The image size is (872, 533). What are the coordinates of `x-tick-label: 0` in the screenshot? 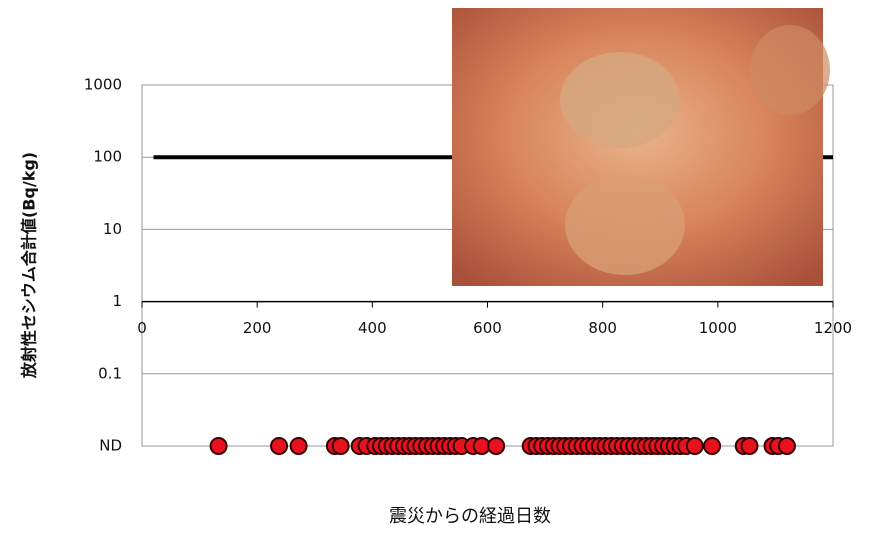 It's located at (142, 328).